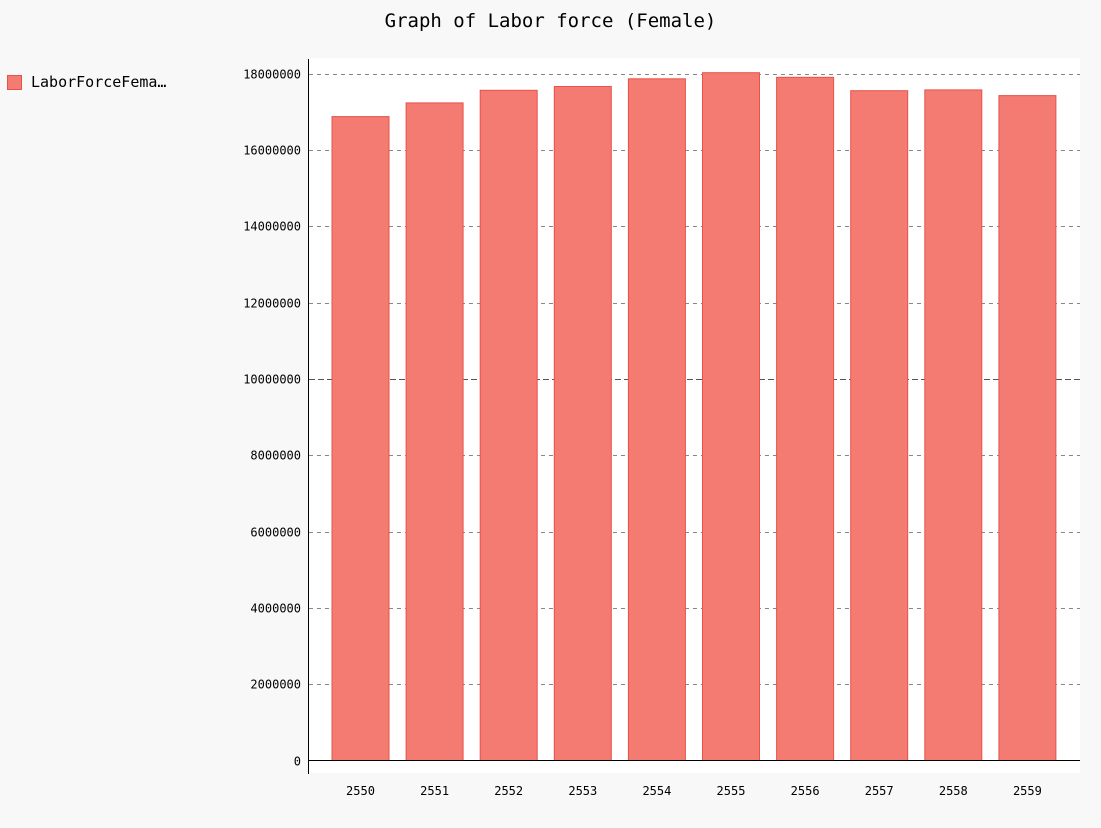  What do you see at coordinates (508, 791) in the screenshot?
I see `x-tick-label: 2552` at bounding box center [508, 791].